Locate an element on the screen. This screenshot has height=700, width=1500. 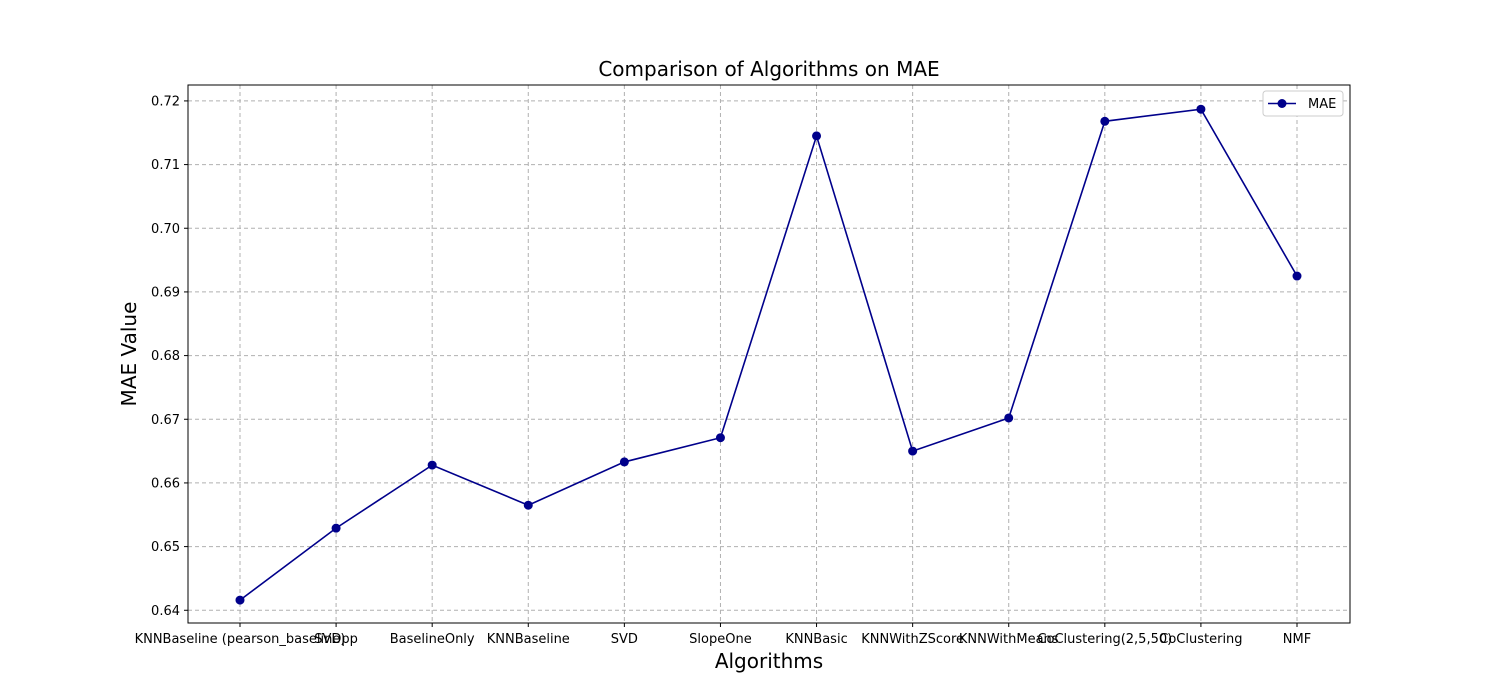
y-tick-label: 0.71 is located at coordinates (165, 165).